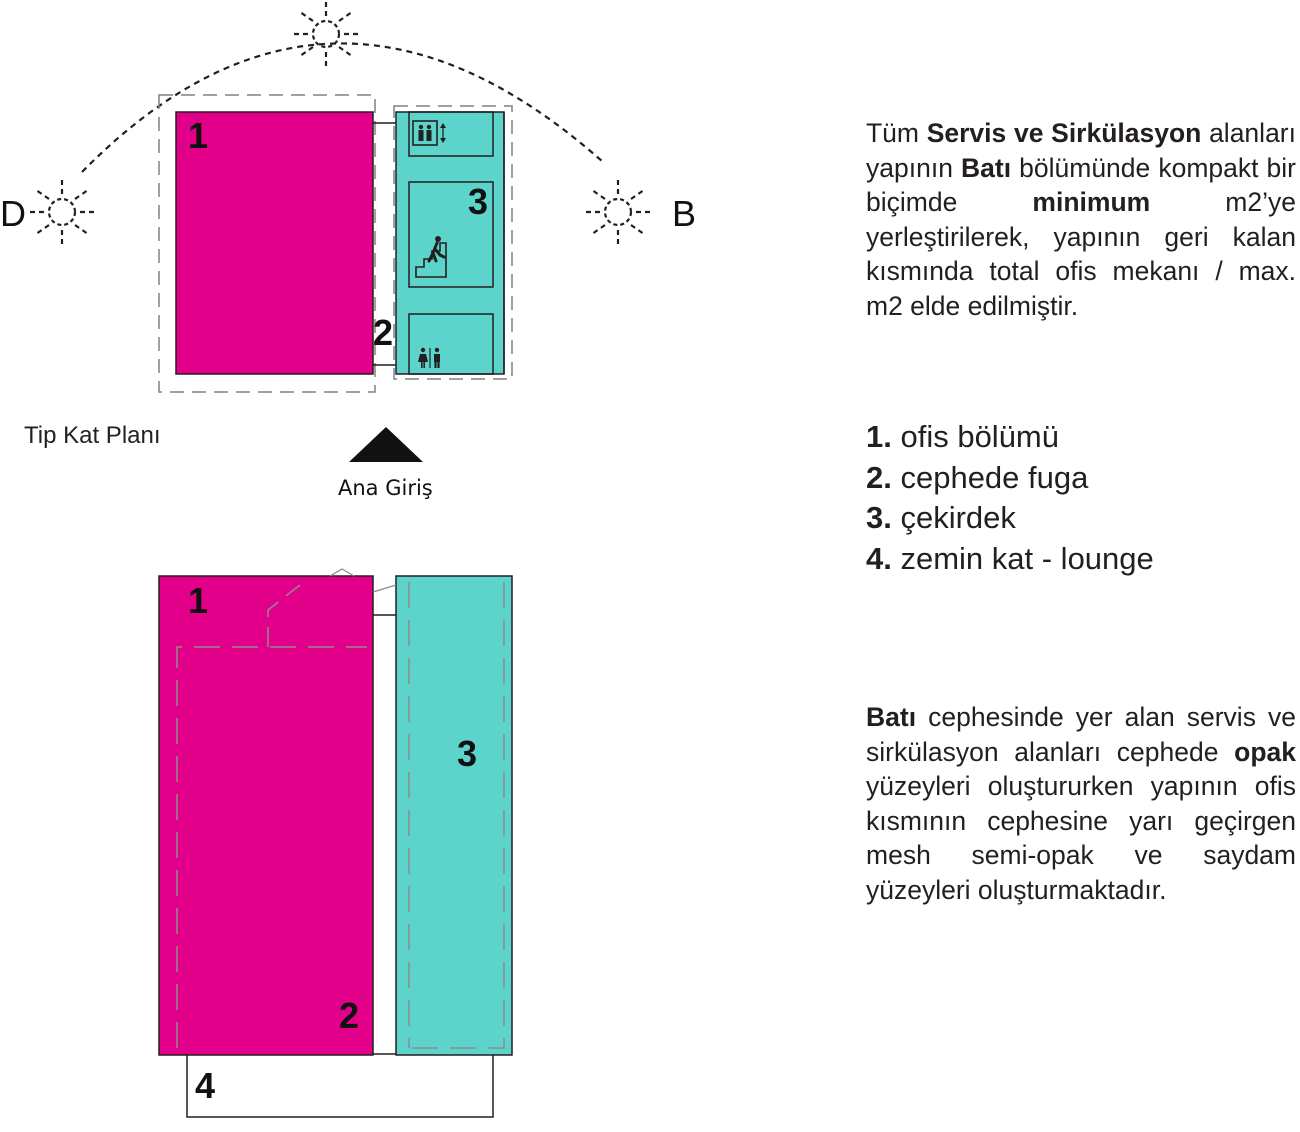 The image size is (1300, 1132). Describe the element at coordinates (1064, 133) in the screenshot. I see `para1-bold: Servis ve Sirkülasyon` at that location.